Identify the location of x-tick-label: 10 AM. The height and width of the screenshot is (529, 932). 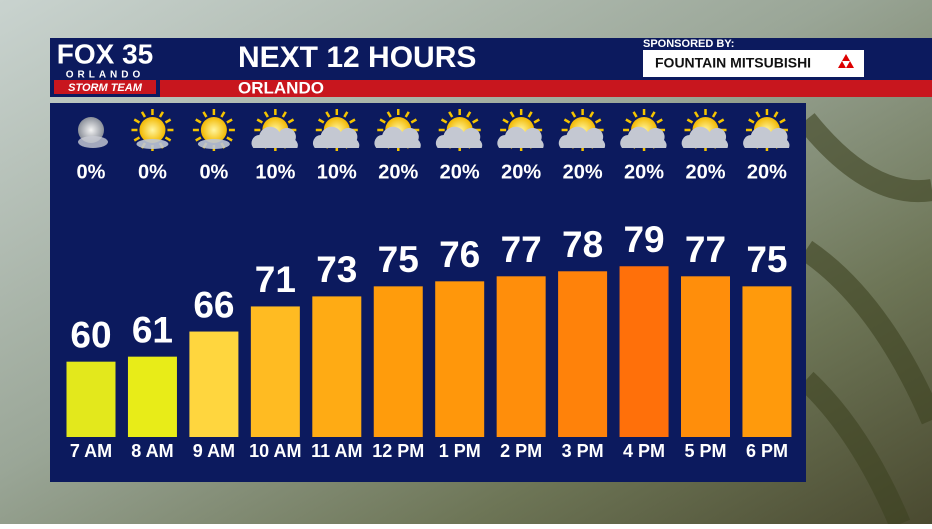
(275, 451).